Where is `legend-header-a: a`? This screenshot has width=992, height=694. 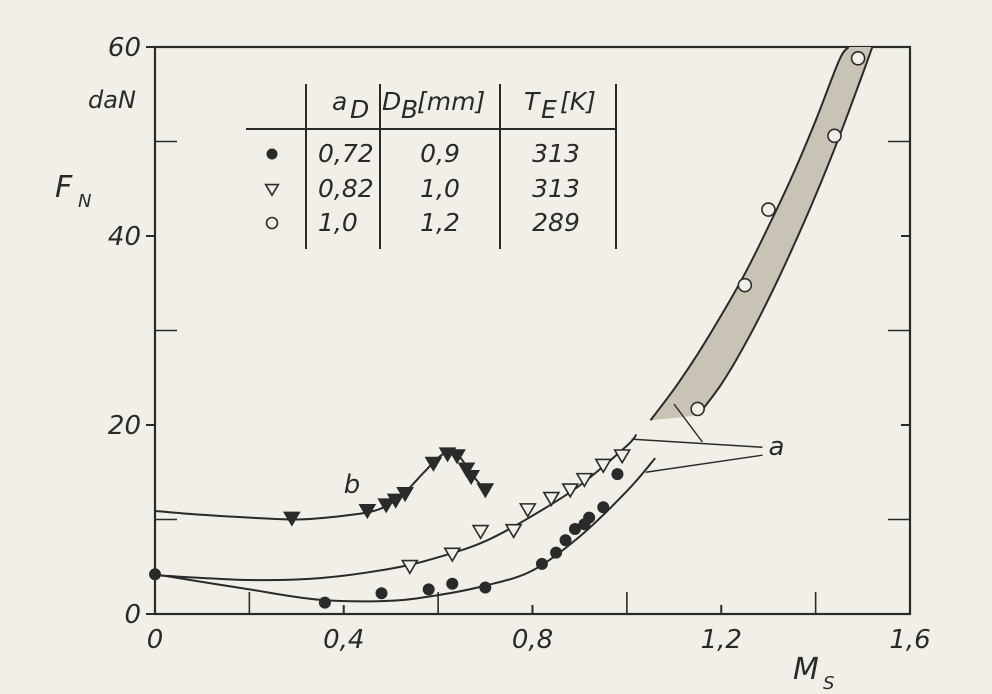
legend-header-a: a is located at coordinates (339, 101).